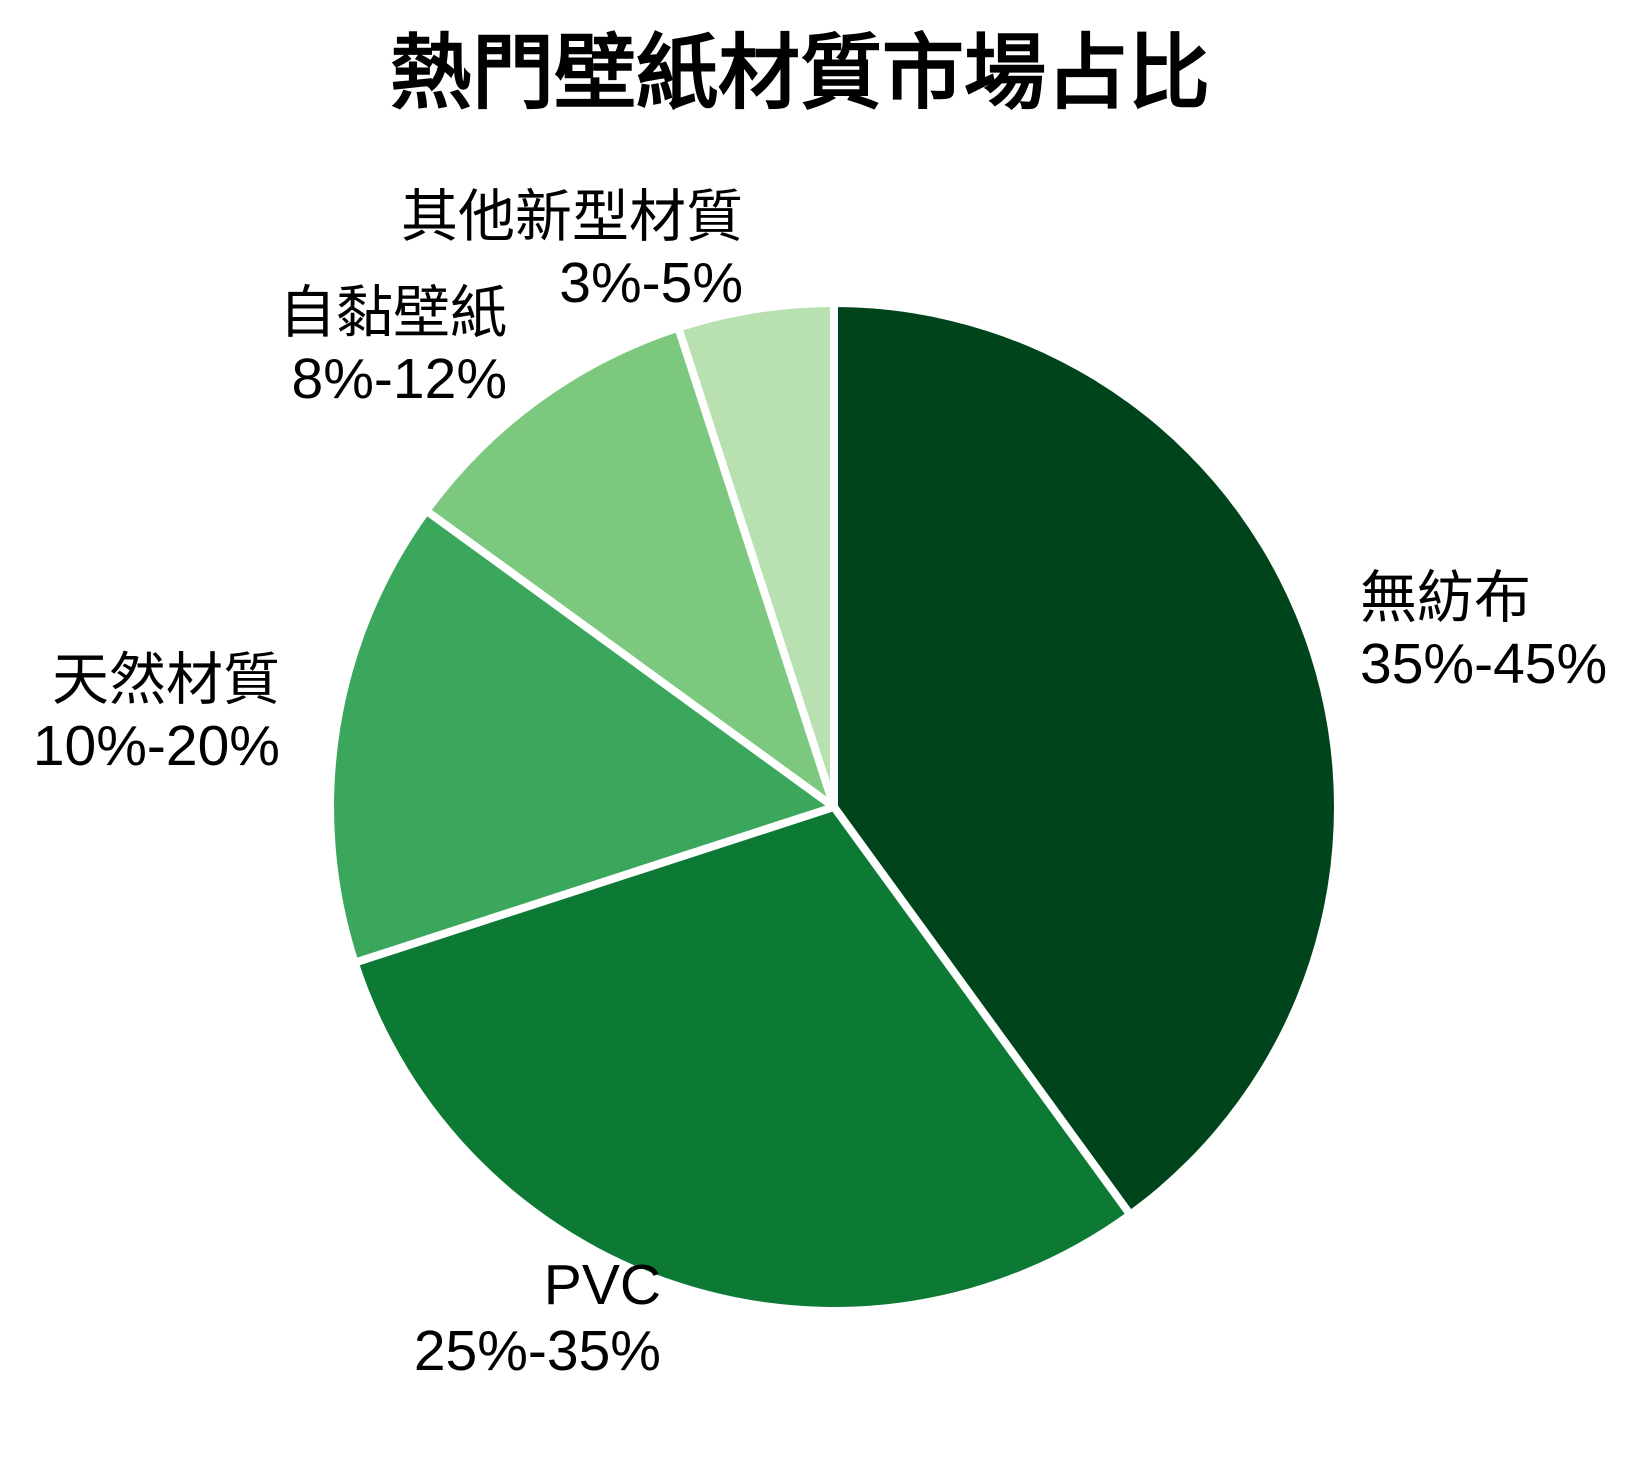 The height and width of the screenshot is (1468, 1646). Describe the element at coordinates (537, 1318) in the screenshot. I see `slice-label-pvc: PVC 25%-35%` at that location.